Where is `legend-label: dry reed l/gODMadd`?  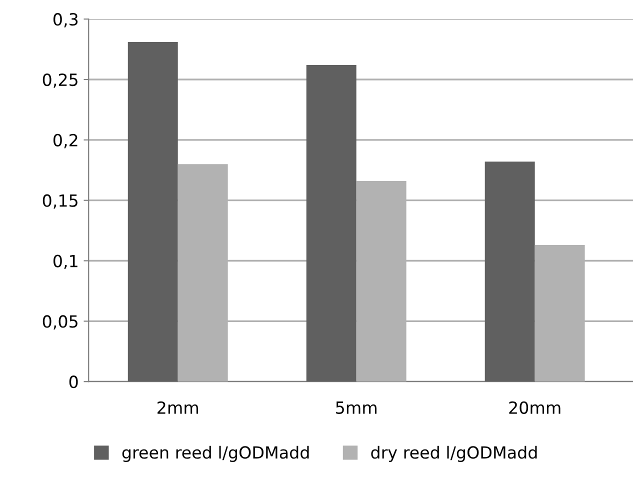 legend-label: dry reed l/gODMadd is located at coordinates (454, 454).